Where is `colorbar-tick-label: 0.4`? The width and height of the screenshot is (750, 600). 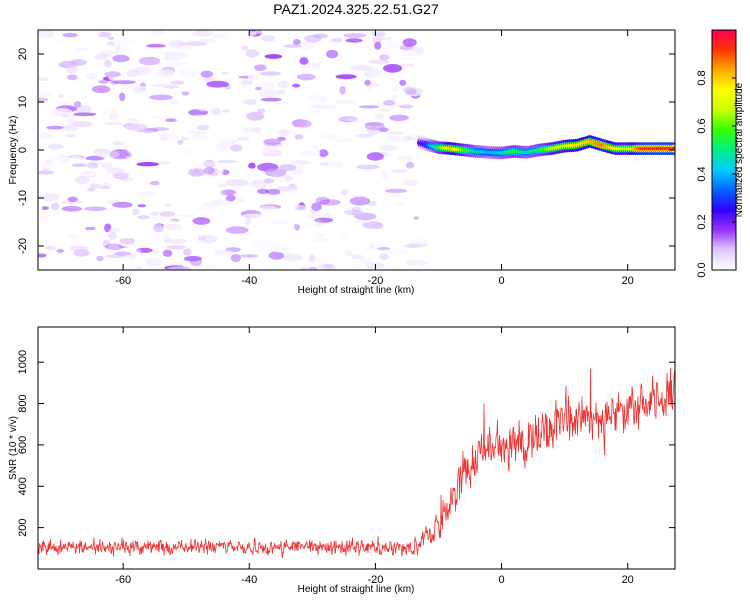
colorbar-tick-label: 0.4 is located at coordinates (702, 173).